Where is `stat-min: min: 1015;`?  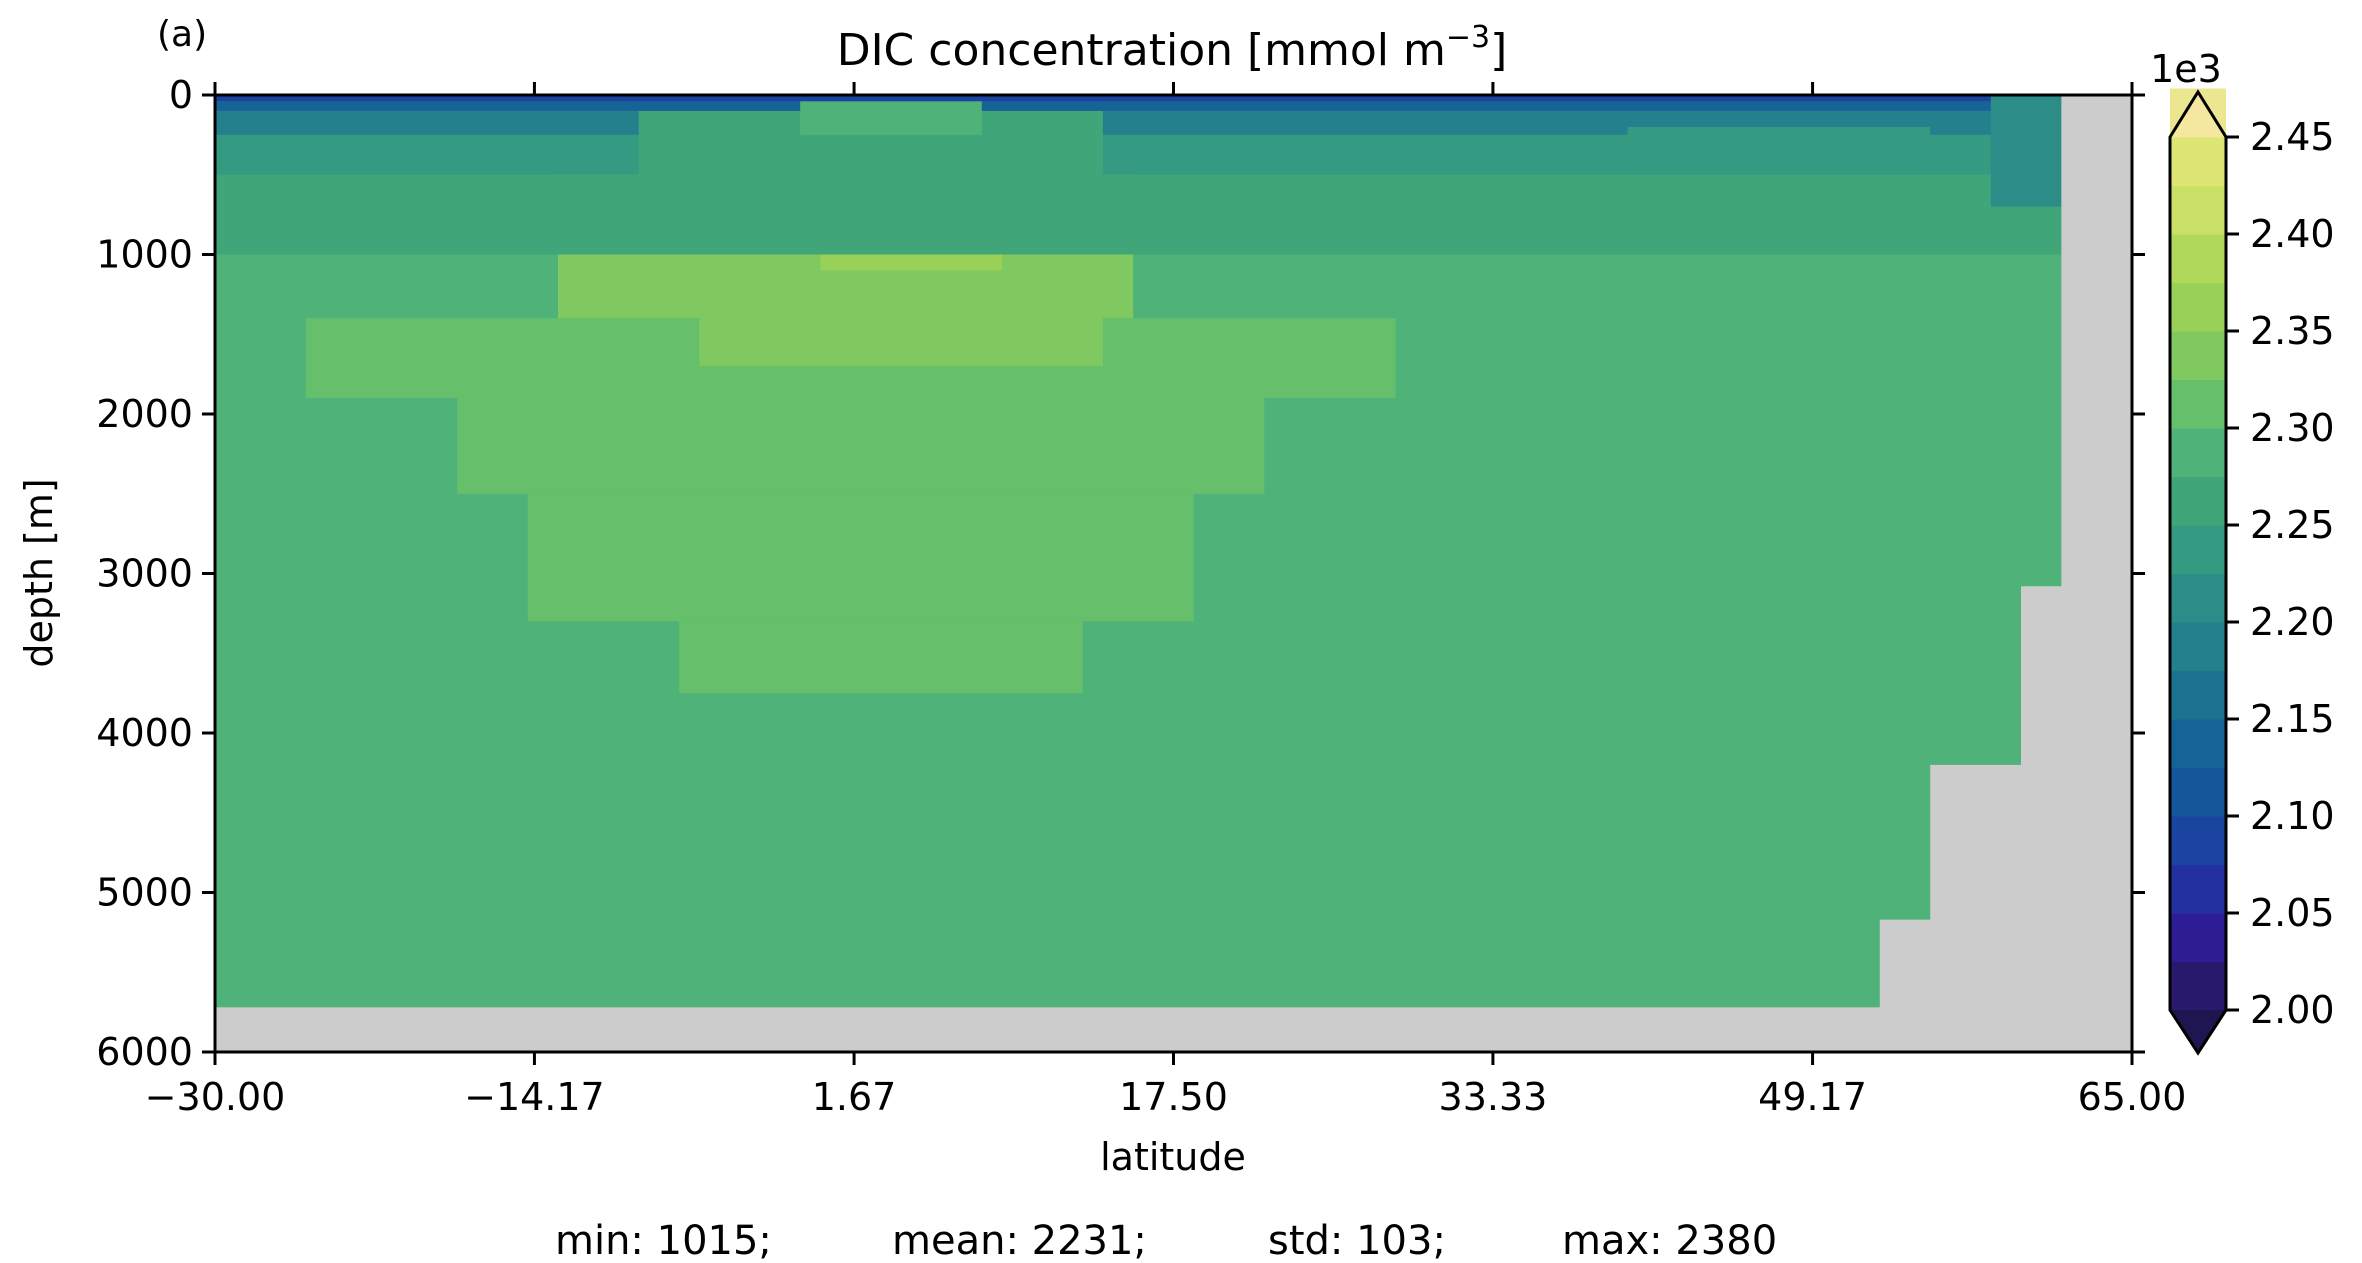 stat-min: min: 1015; is located at coordinates (663, 1240).